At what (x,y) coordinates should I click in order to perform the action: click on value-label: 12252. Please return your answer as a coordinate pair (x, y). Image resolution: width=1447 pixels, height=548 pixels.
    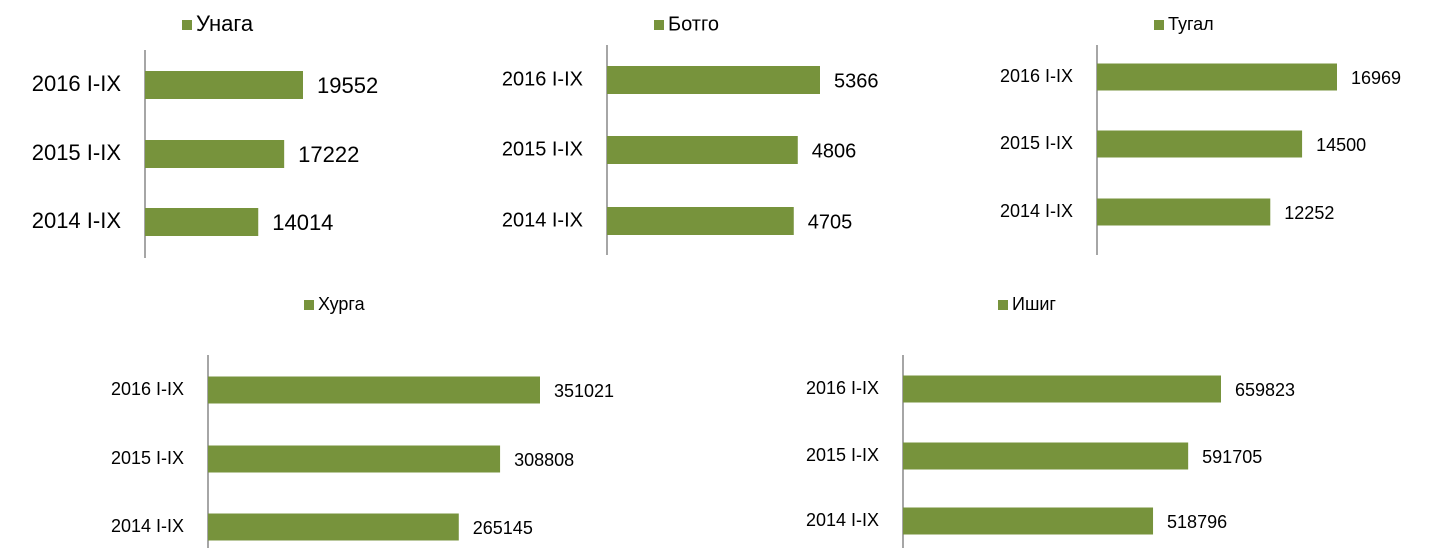
    Looking at the image, I should click on (1309, 213).